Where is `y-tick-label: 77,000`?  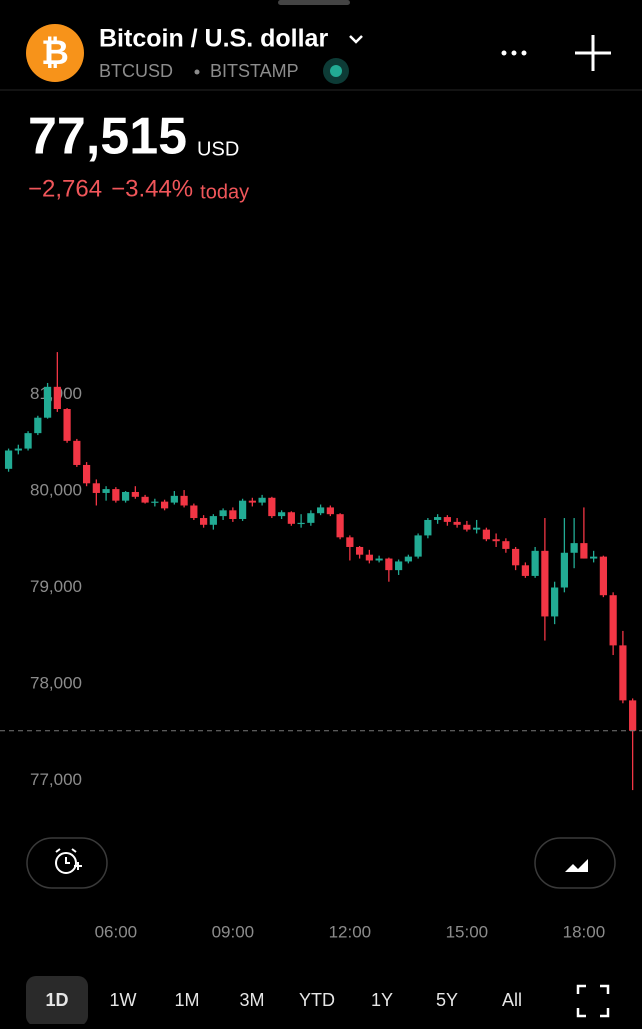
y-tick-label: 77,000 is located at coordinates (56, 779).